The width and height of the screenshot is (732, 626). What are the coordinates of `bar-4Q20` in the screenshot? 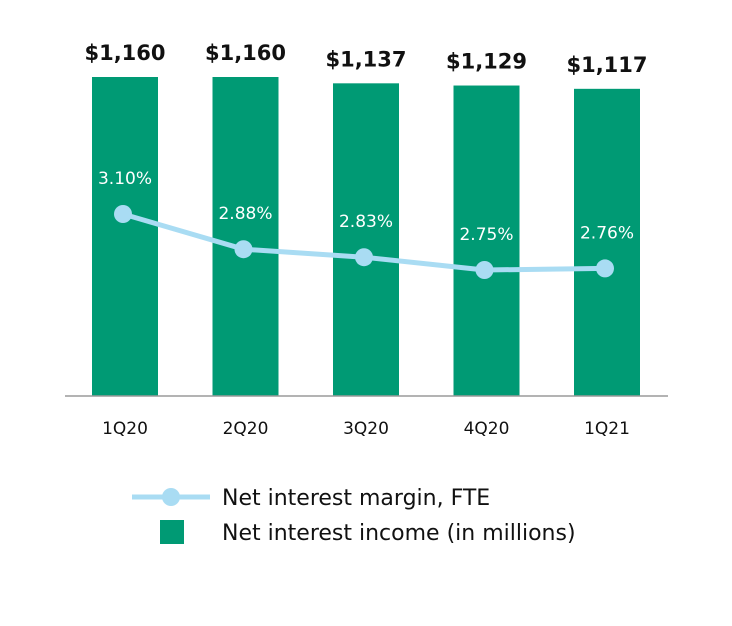 It's located at (486, 241).